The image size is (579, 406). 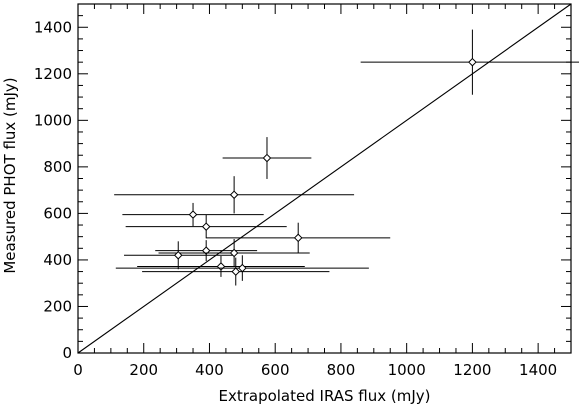 What do you see at coordinates (57, 213) in the screenshot?
I see `y-tick-label: 600` at bounding box center [57, 213].